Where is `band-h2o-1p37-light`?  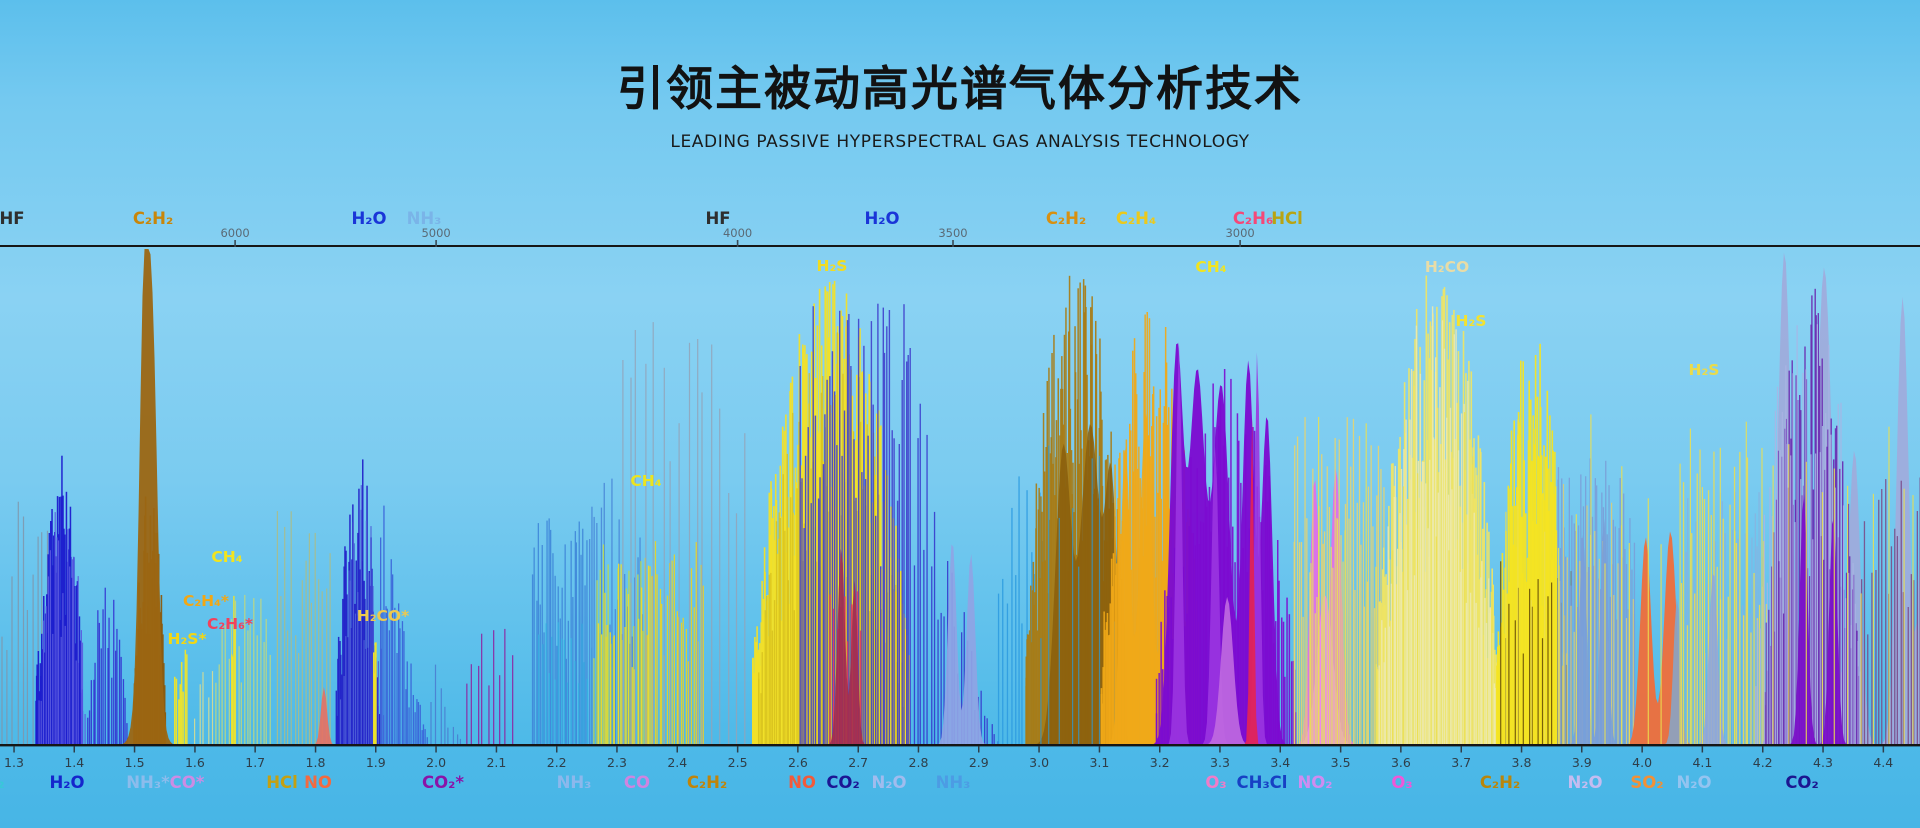
band-h2o-1p37-light is located at coordinates (62, 628).